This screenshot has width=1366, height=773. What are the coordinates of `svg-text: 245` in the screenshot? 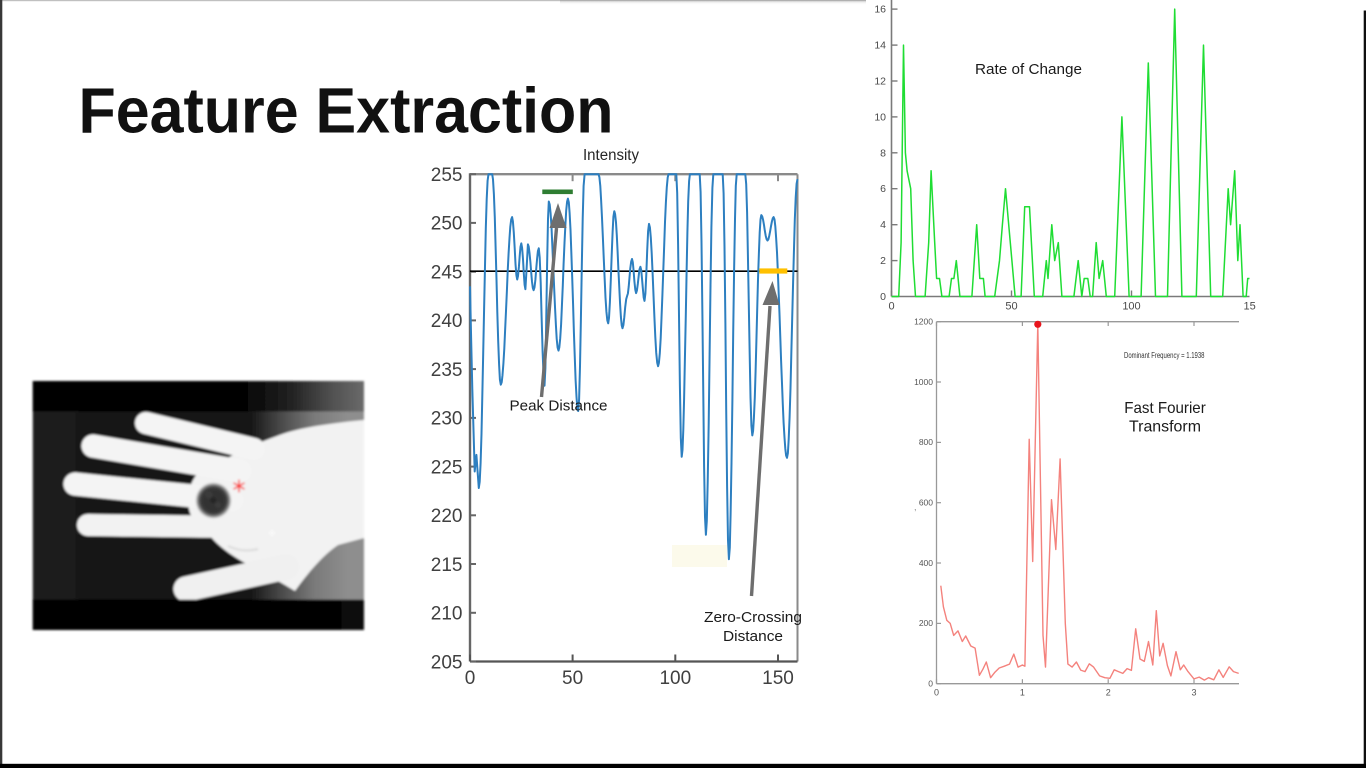 It's located at (447, 273).